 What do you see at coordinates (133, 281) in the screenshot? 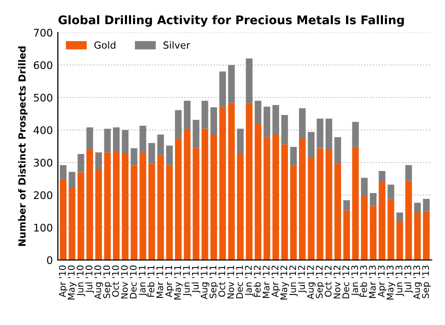
I see `x-tick-label: Dec '10` at bounding box center [133, 281].